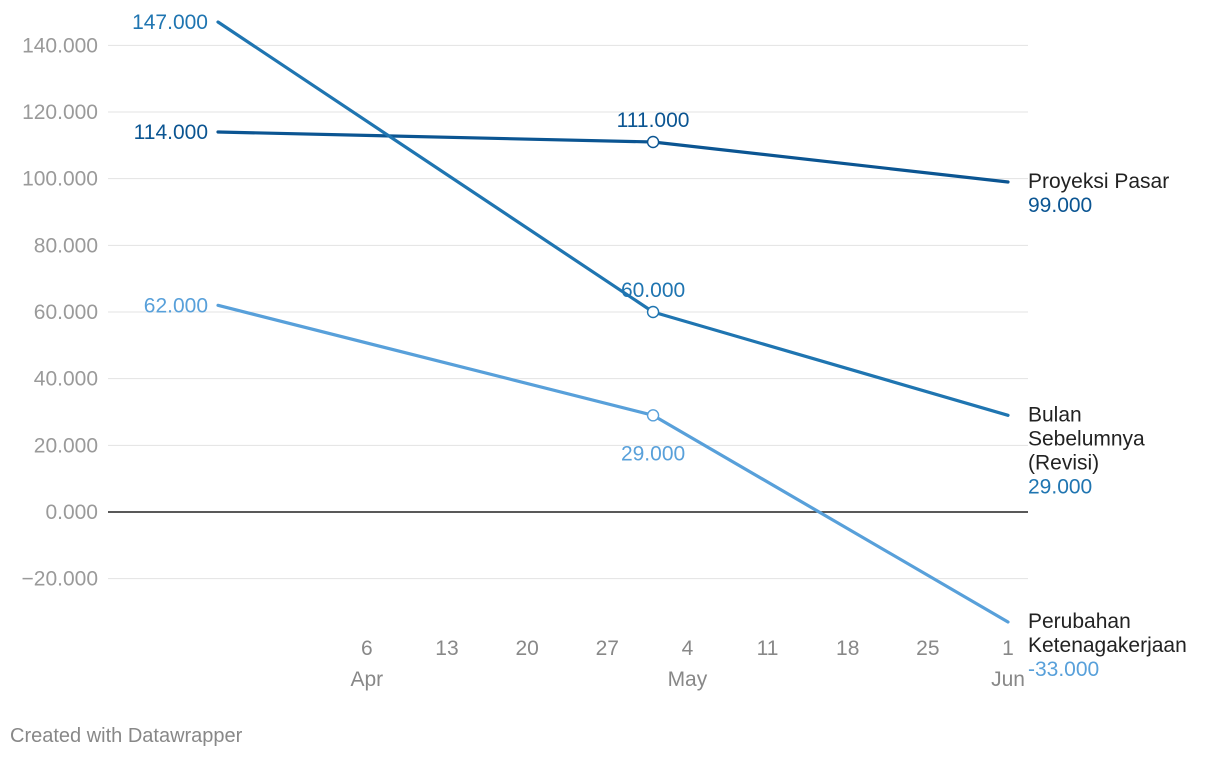 This screenshot has height=760, width=1220. What do you see at coordinates (366, 679) in the screenshot?
I see `x-month-label: Apr` at bounding box center [366, 679].